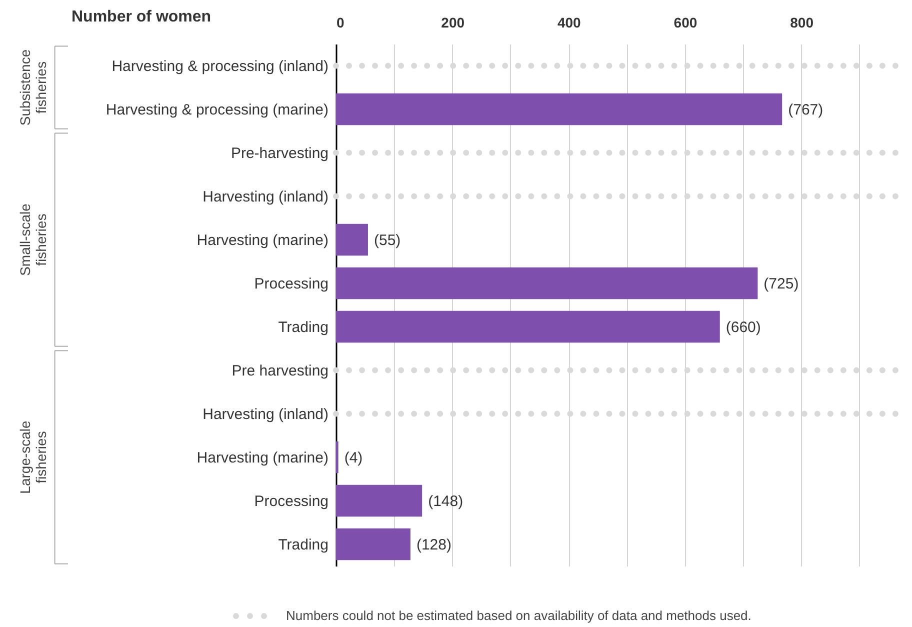 The image size is (912, 627). I want to click on data-label: (4), so click(353, 457).